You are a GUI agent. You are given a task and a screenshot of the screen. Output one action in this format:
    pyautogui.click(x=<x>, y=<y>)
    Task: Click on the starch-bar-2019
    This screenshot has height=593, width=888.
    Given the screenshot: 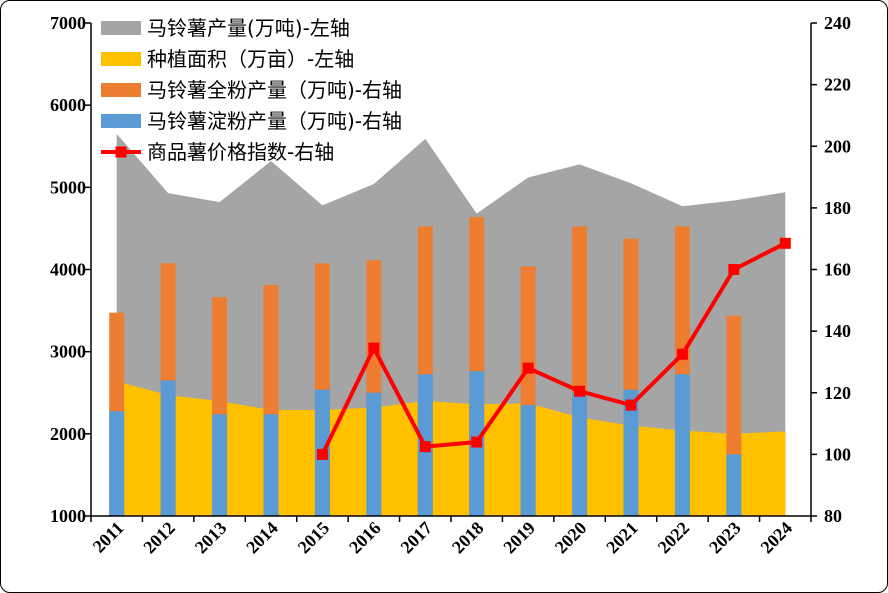 What is the action you would take?
    pyautogui.click(x=528, y=460)
    